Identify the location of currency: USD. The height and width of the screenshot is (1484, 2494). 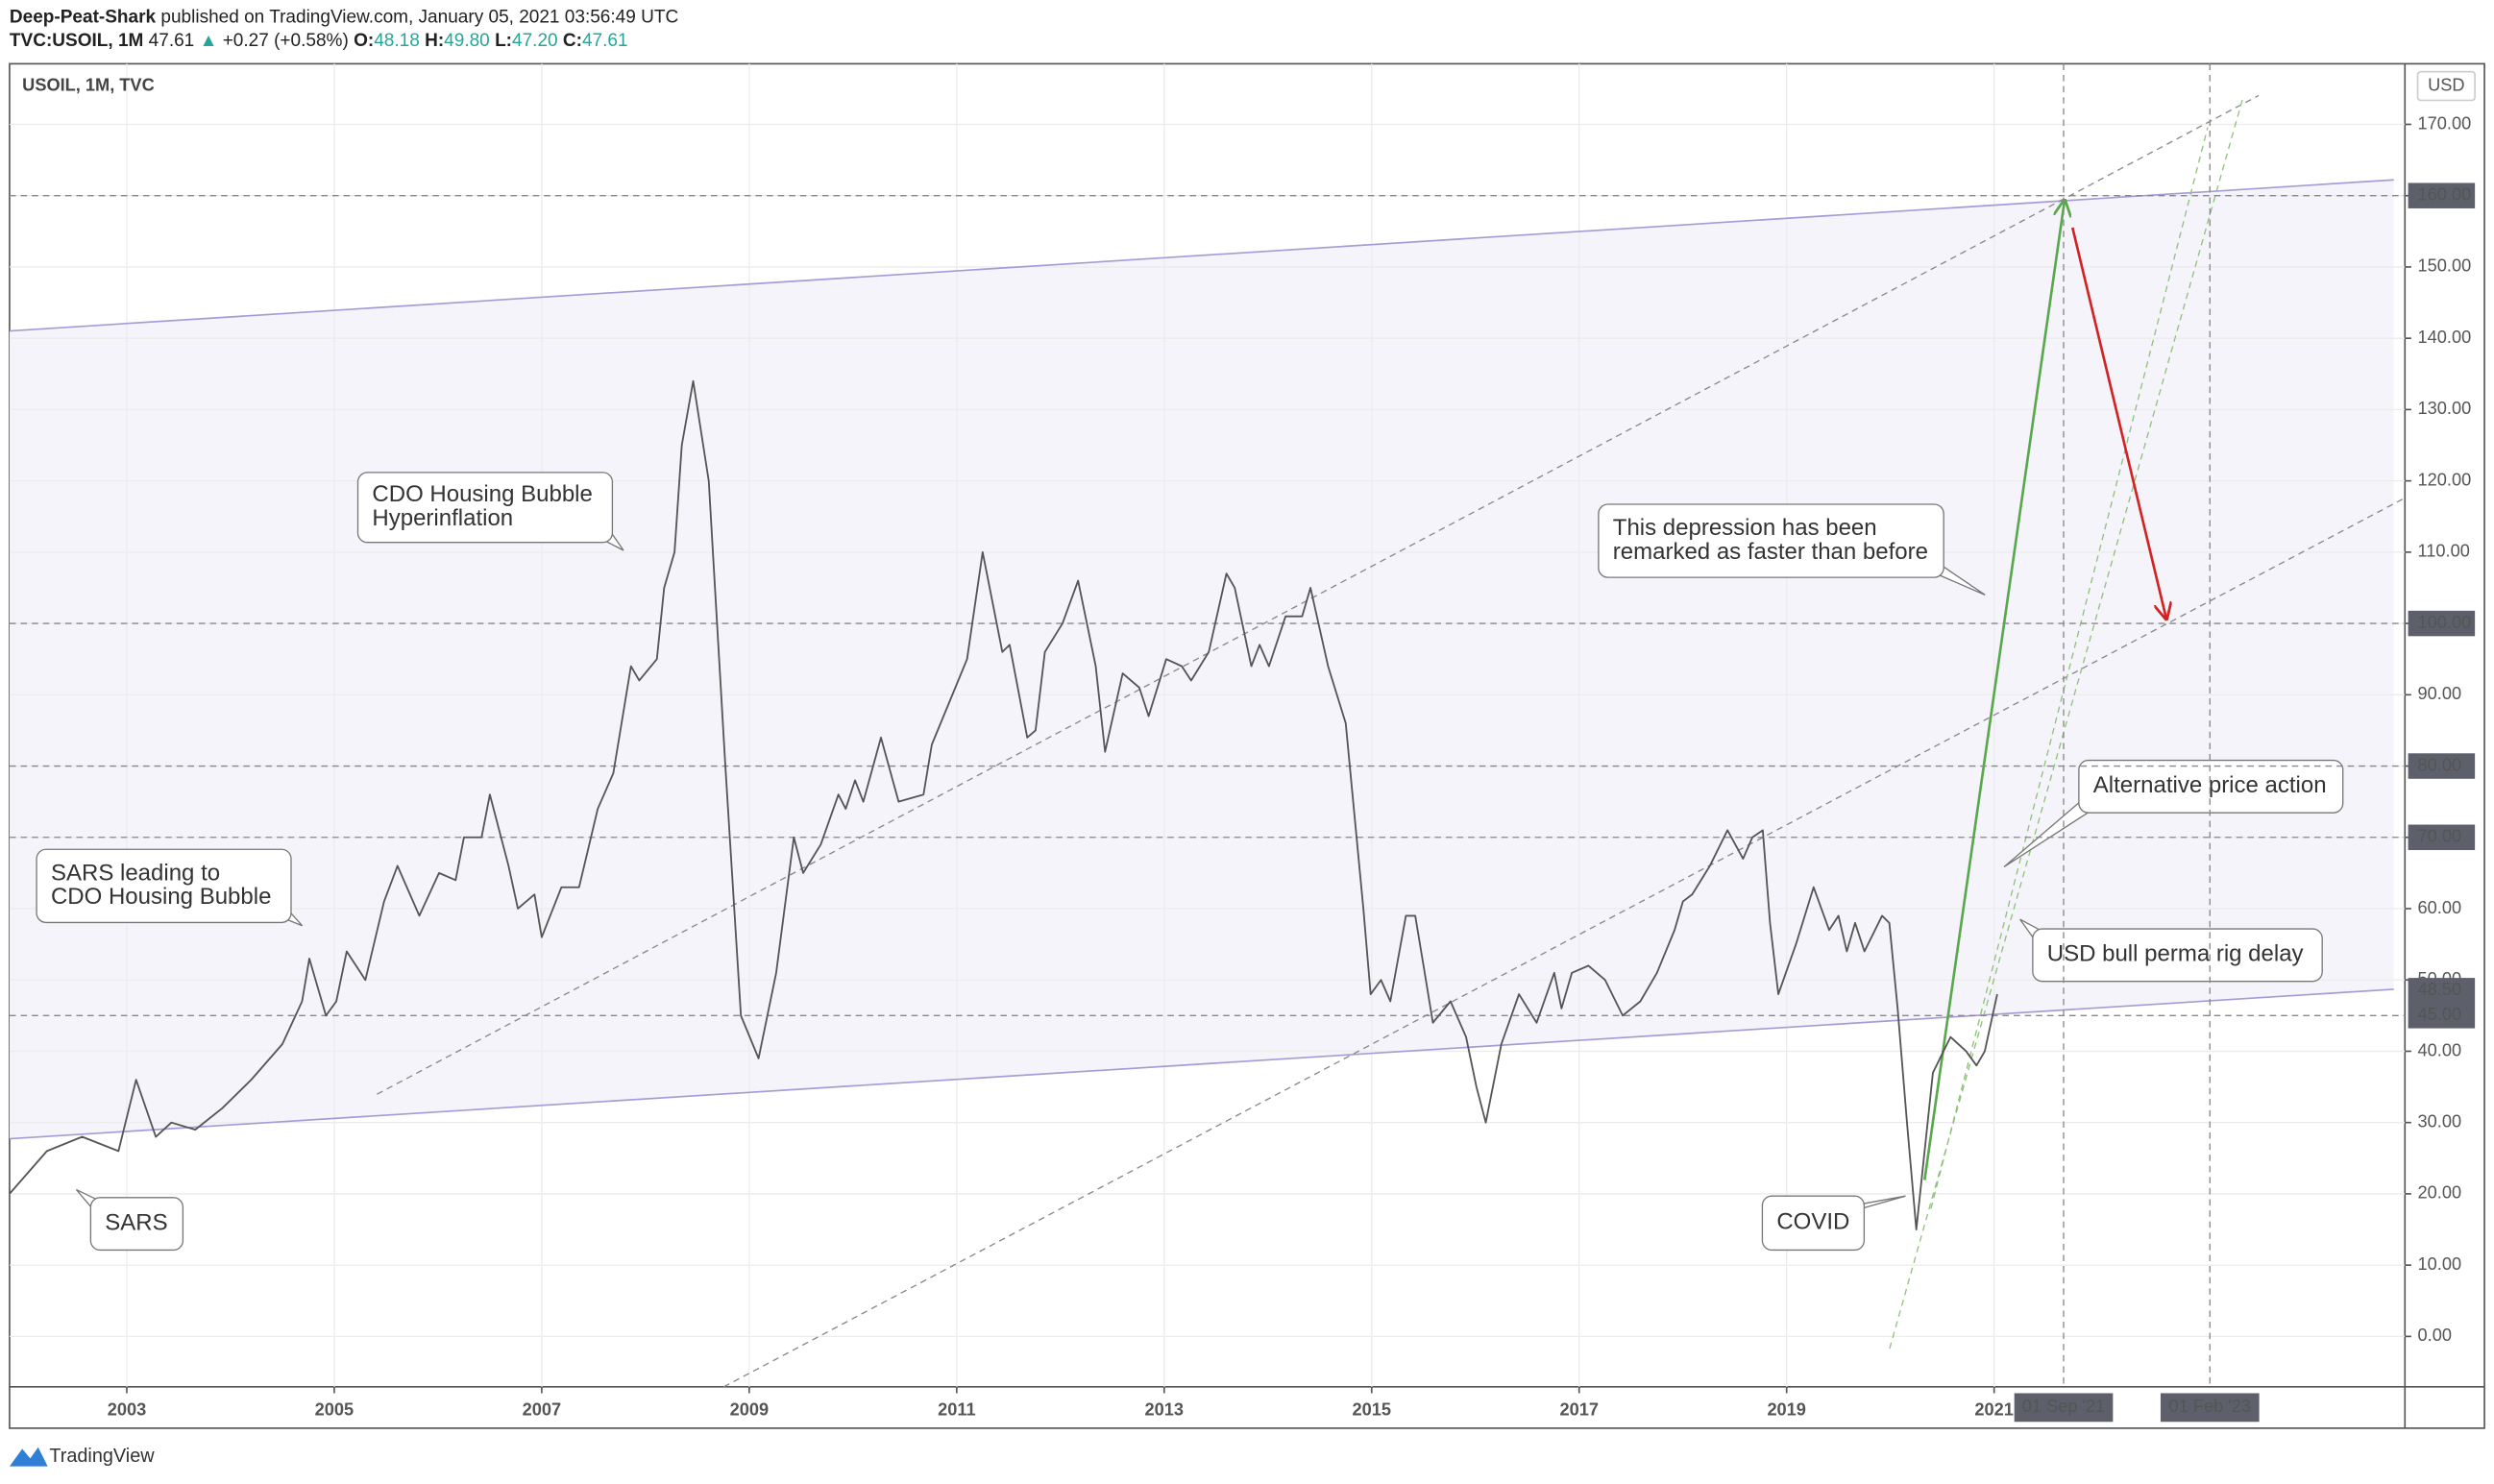
(2446, 84).